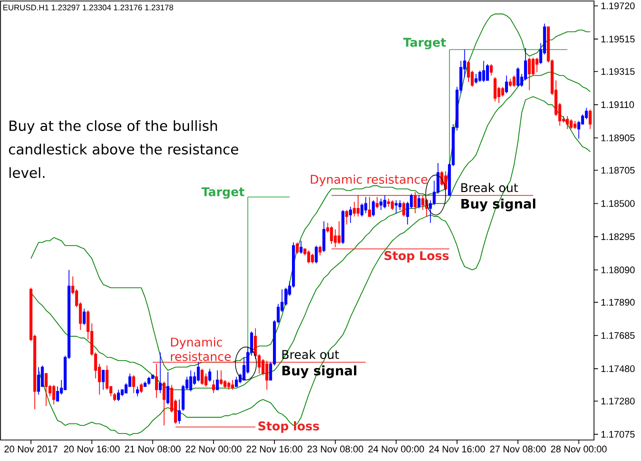  I want to click on annotation: Buy at the close of the bullish candlestick above the resistance level., so click(123, 149).